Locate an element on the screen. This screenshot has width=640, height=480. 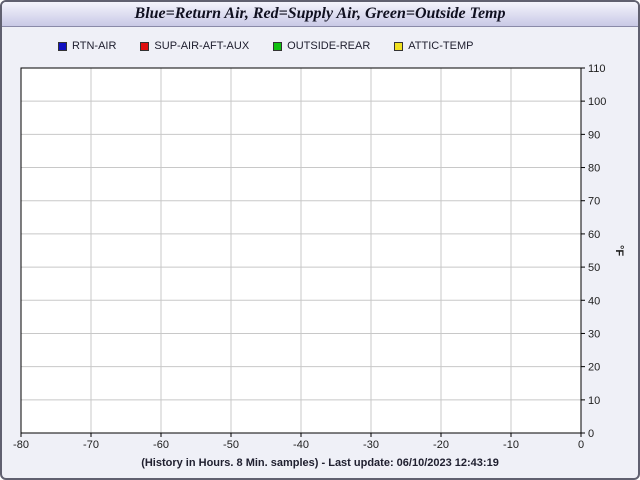
y-tick-label: 10 is located at coordinates (594, 401).